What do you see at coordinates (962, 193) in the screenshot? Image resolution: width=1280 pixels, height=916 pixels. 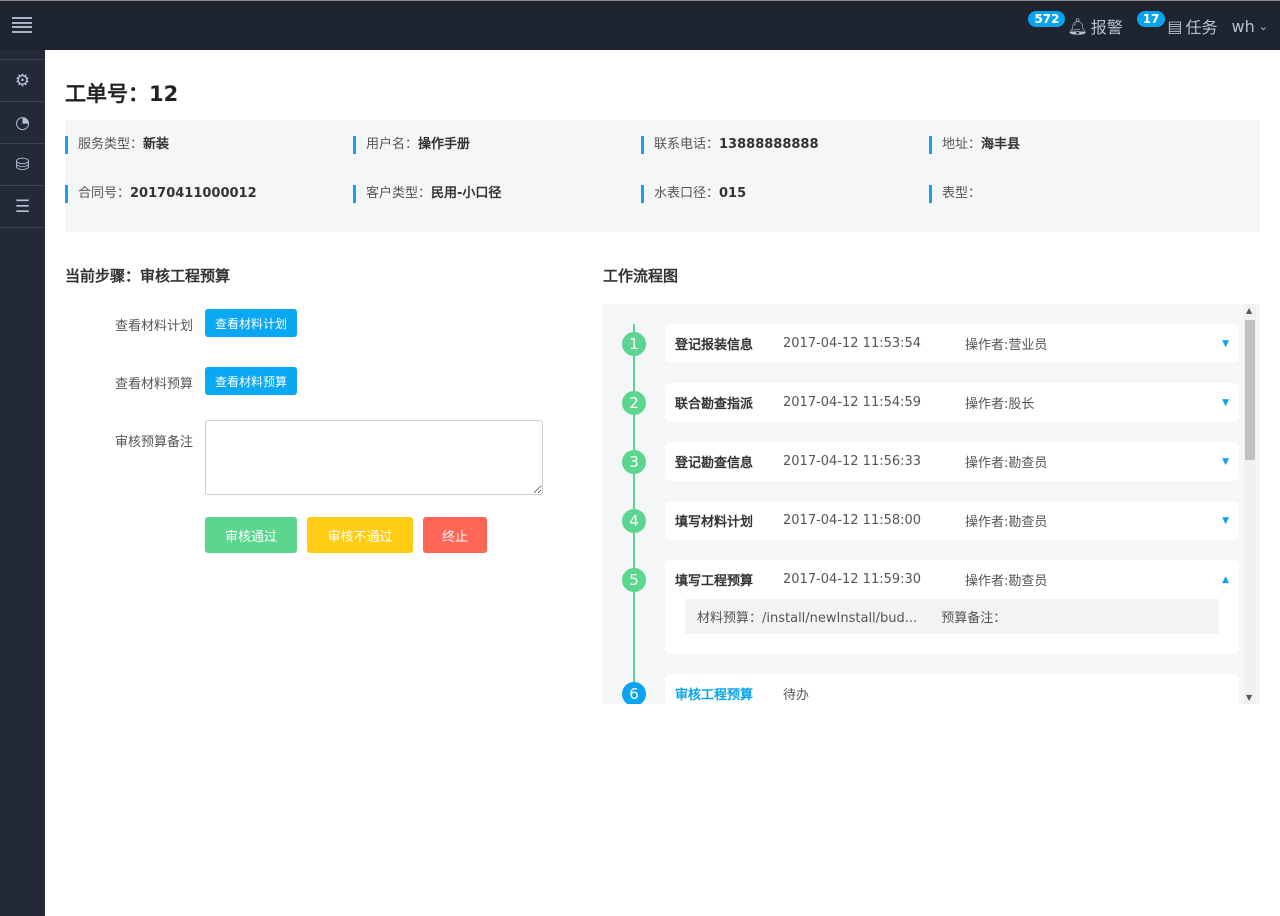 I see `info-label: 表型：` at bounding box center [962, 193].